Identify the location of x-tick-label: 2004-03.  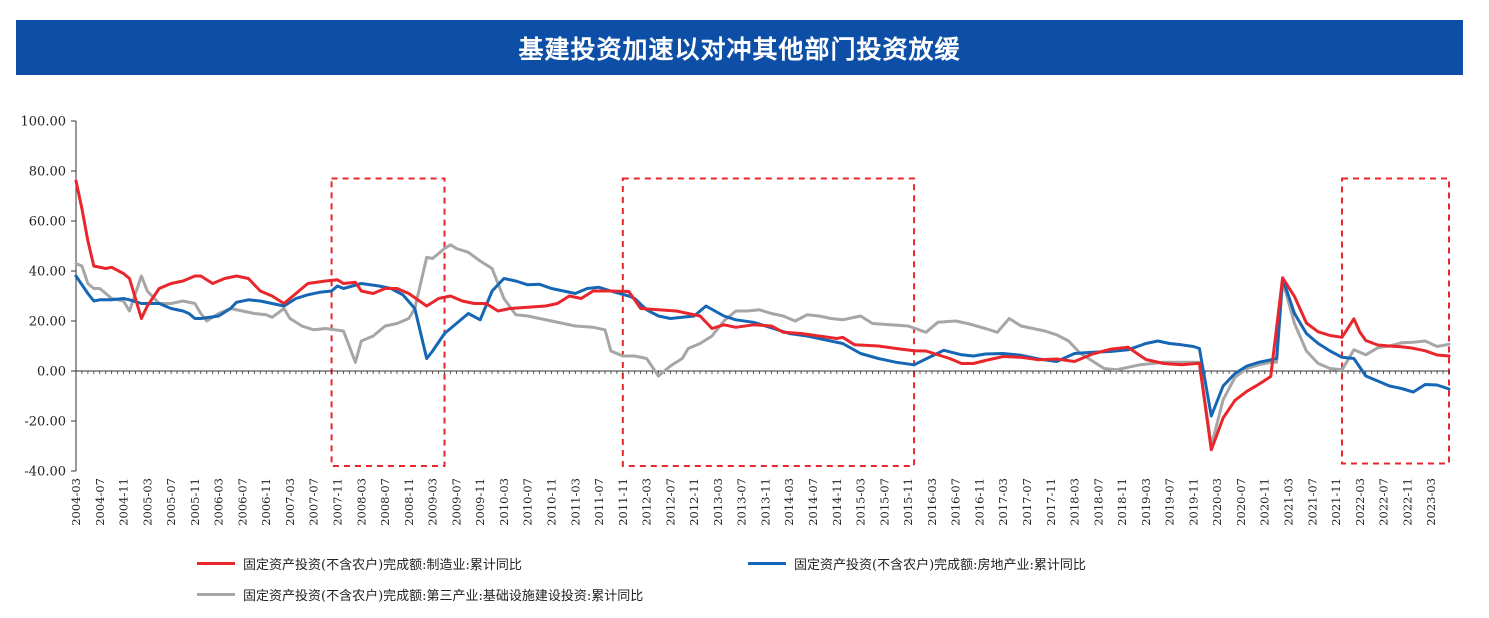
(76, 502).